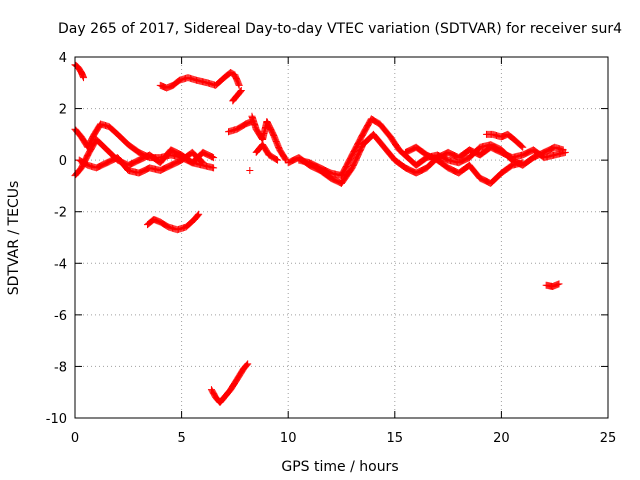 The width and height of the screenshot is (640, 480). Describe the element at coordinates (608, 438) in the screenshot. I see `x-tick-label: 25` at that location.